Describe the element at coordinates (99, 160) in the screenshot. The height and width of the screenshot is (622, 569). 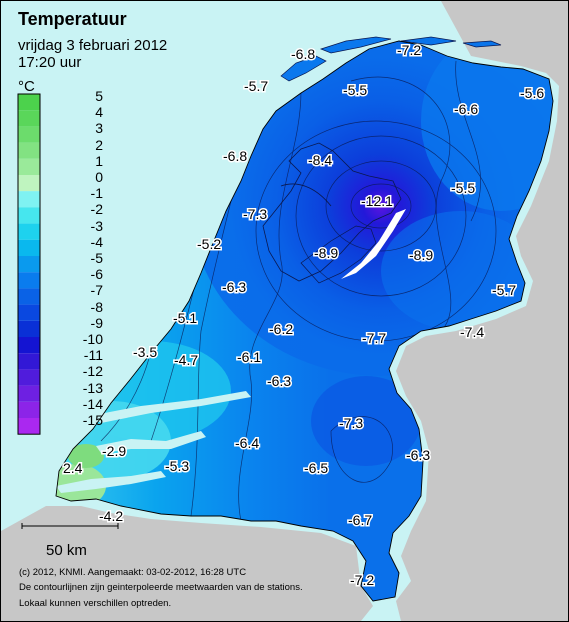
I see `legend-label: 1` at that location.